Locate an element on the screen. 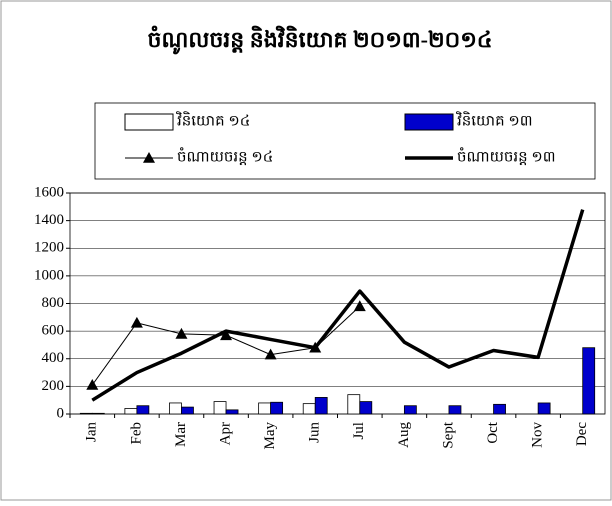 The height and width of the screenshot is (506, 612). legend-marker is located at coordinates (149, 157).